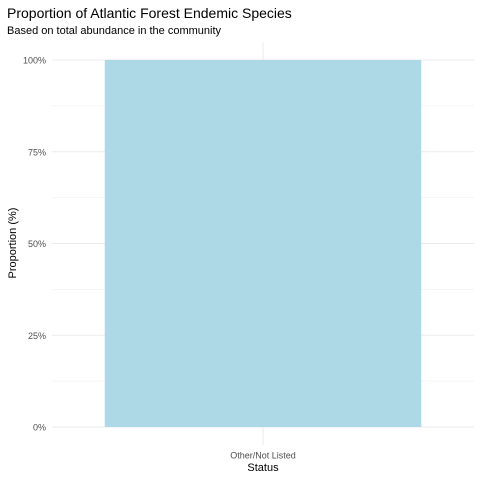 This screenshot has height=480, width=480. I want to click on y-tick-label: 0%, so click(39, 428).